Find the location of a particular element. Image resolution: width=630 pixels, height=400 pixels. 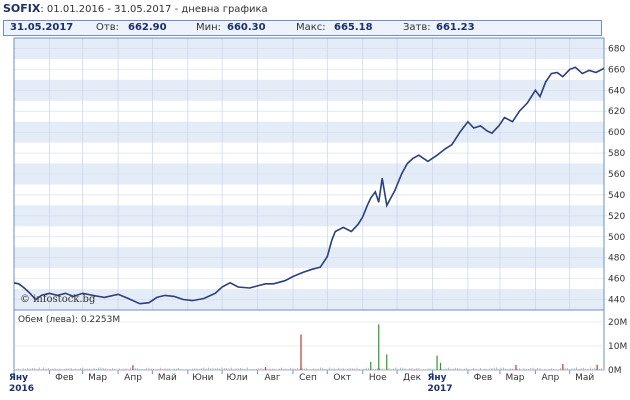

month-label: Ное is located at coordinates (378, 378).